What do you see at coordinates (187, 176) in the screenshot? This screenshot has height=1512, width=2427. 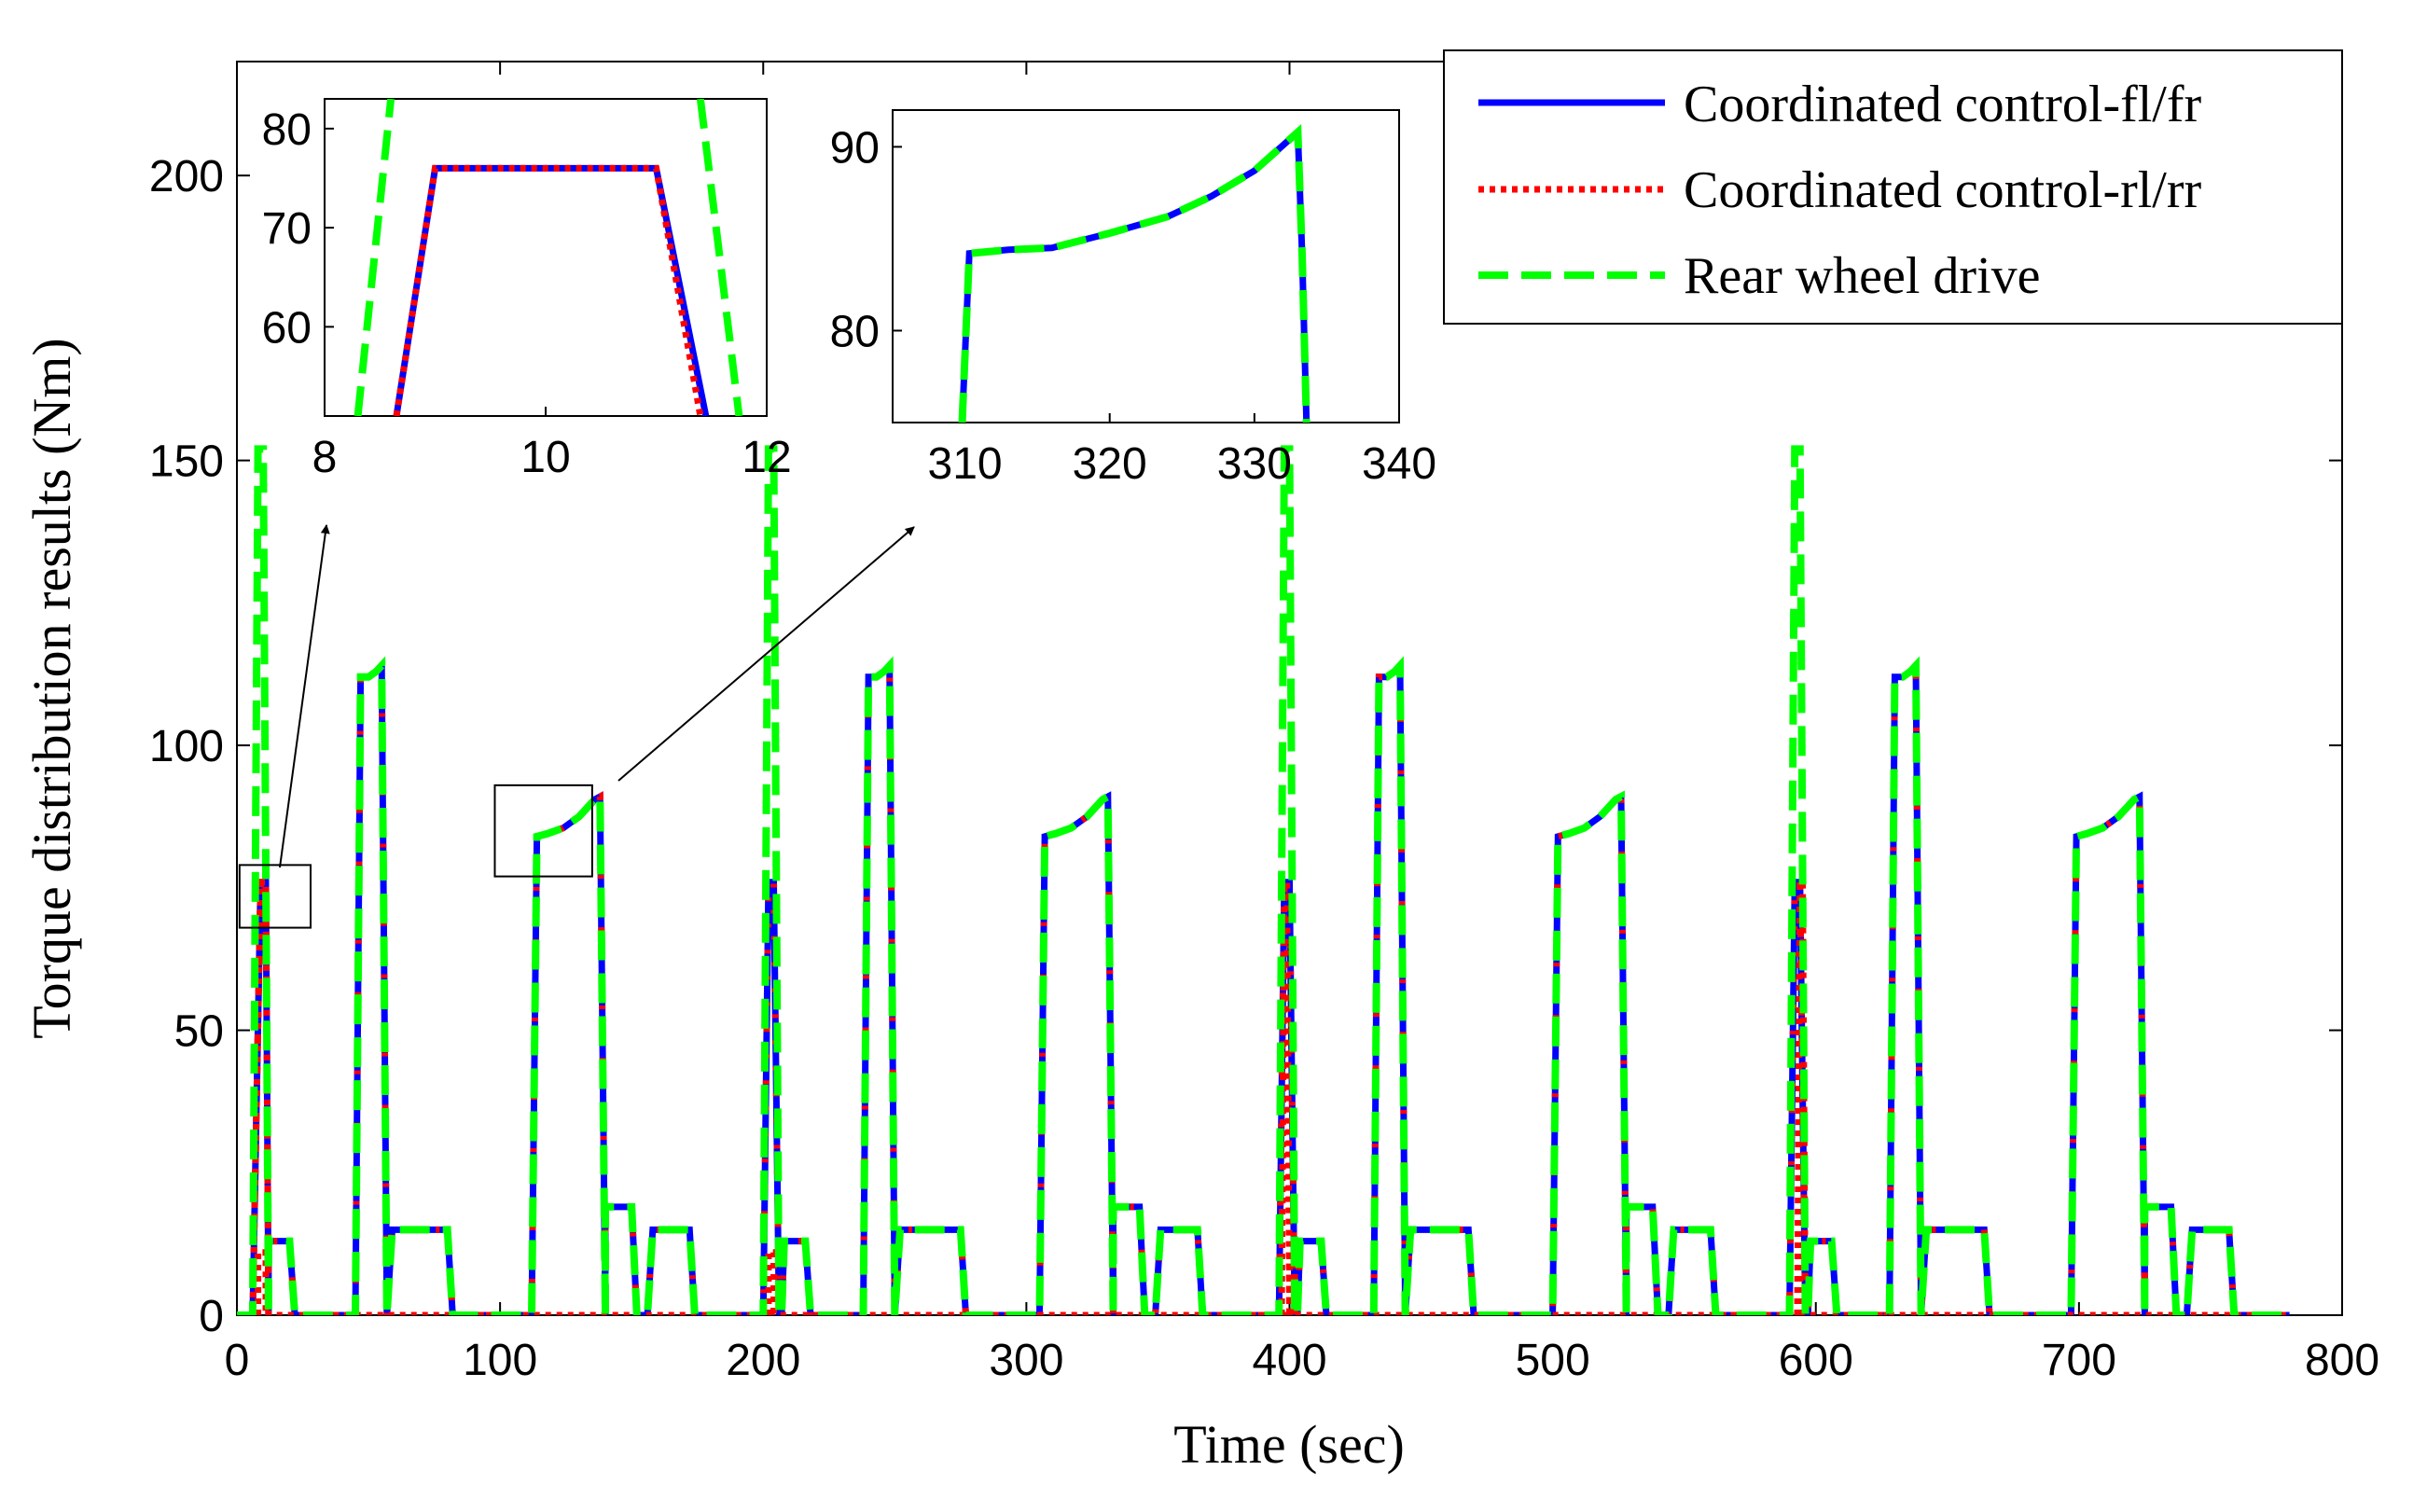 I see `main-y-tick-label: 200` at bounding box center [187, 176].